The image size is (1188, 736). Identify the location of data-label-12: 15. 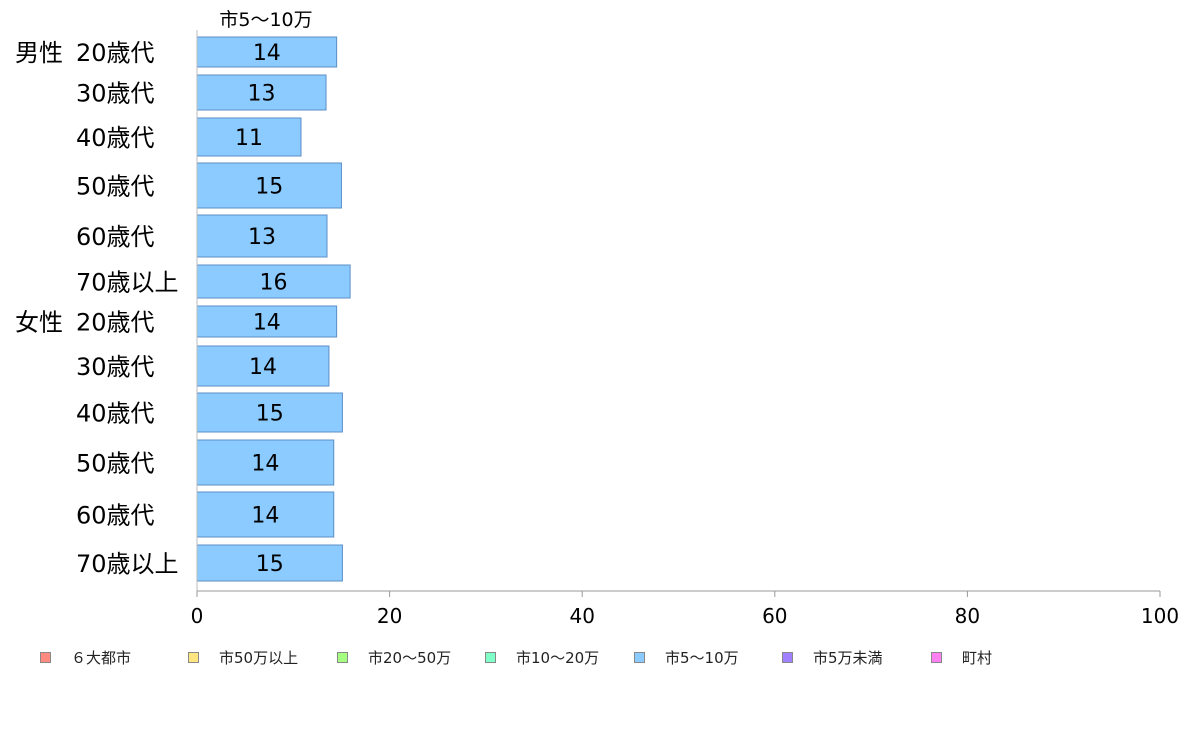
(270, 564).